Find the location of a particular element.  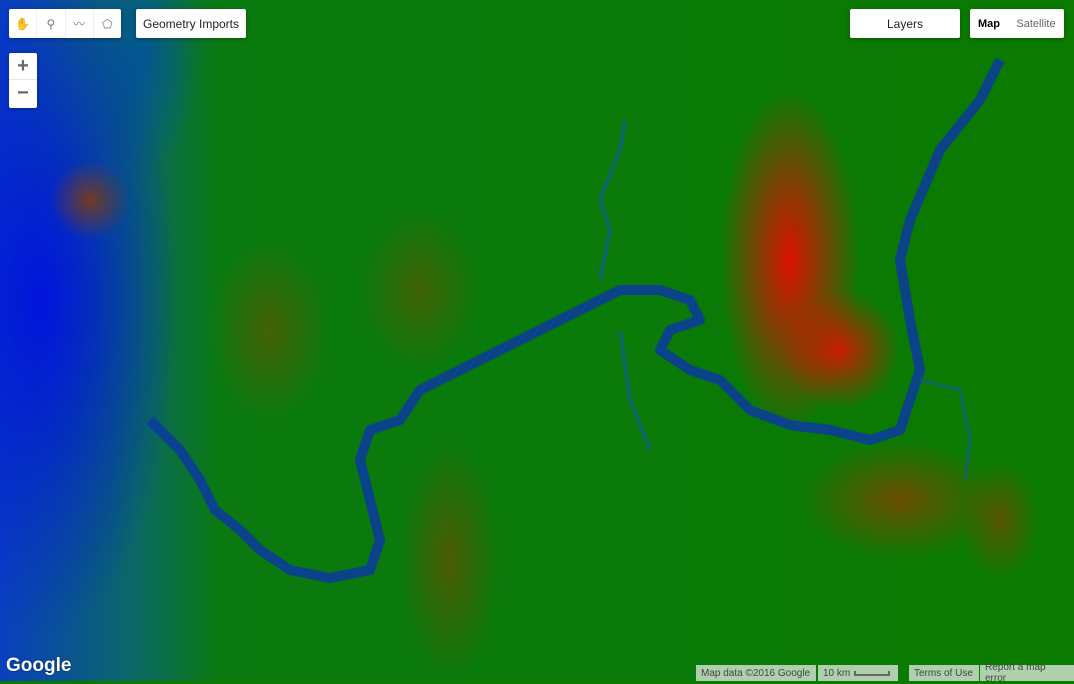

line-icon: 〰 is located at coordinates (80, 23).